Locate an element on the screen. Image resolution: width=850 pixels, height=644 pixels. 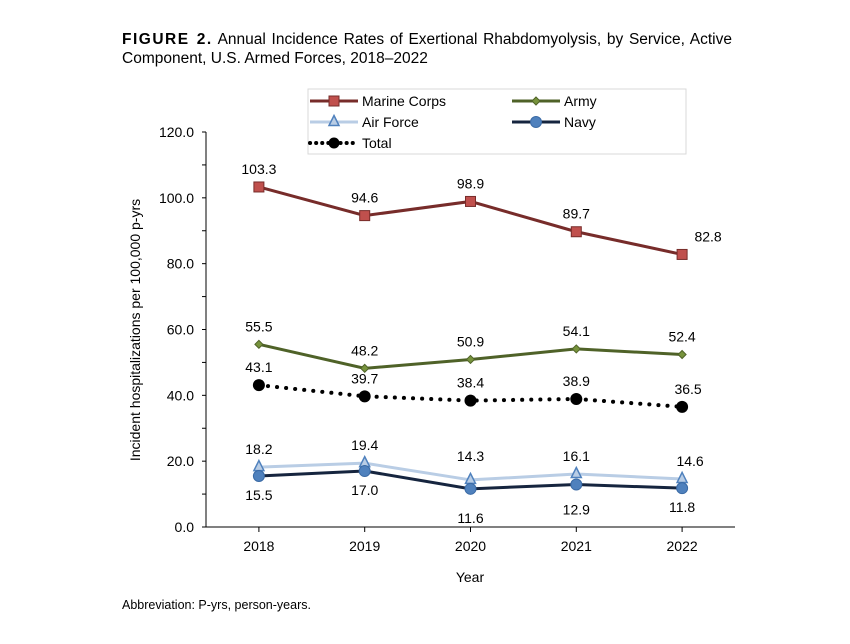
y-tick-label: 120.0 is located at coordinates (176, 132).